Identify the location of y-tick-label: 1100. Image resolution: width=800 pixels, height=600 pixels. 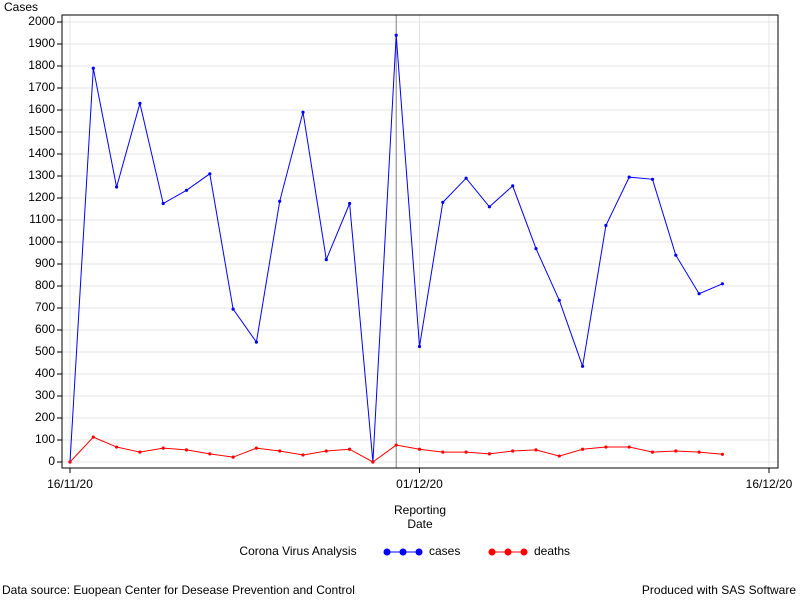
(42, 219).